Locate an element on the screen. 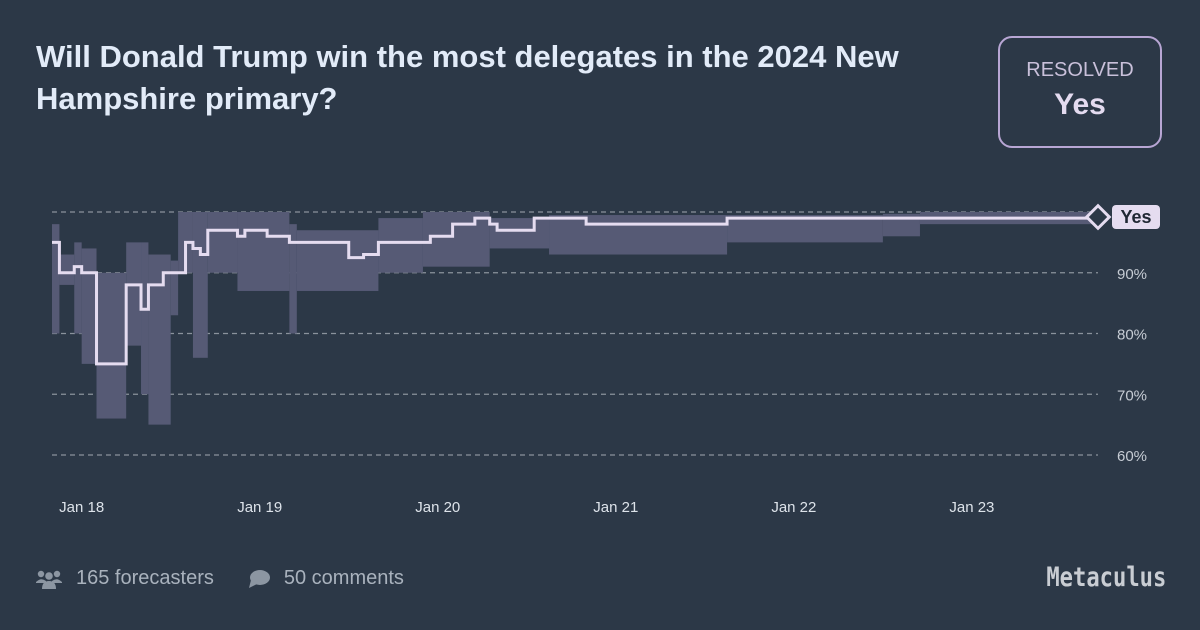 The width and height of the screenshot is (1200, 630). metaculus-logo: Metaculus is located at coordinates (1106, 577).